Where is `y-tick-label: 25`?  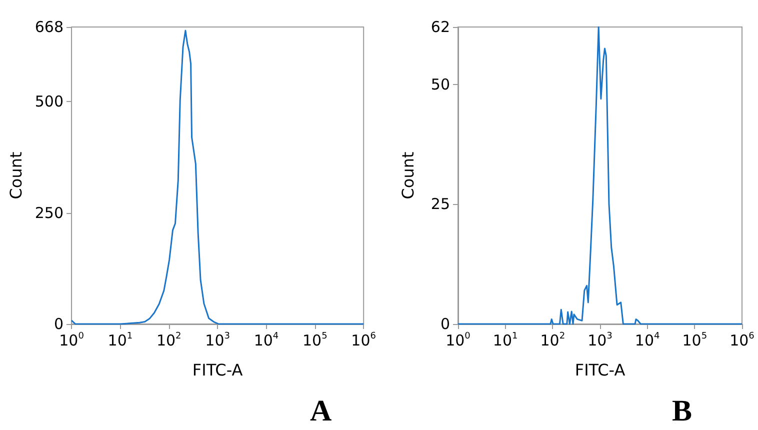
y-tick-label: 25 is located at coordinates (440, 204).